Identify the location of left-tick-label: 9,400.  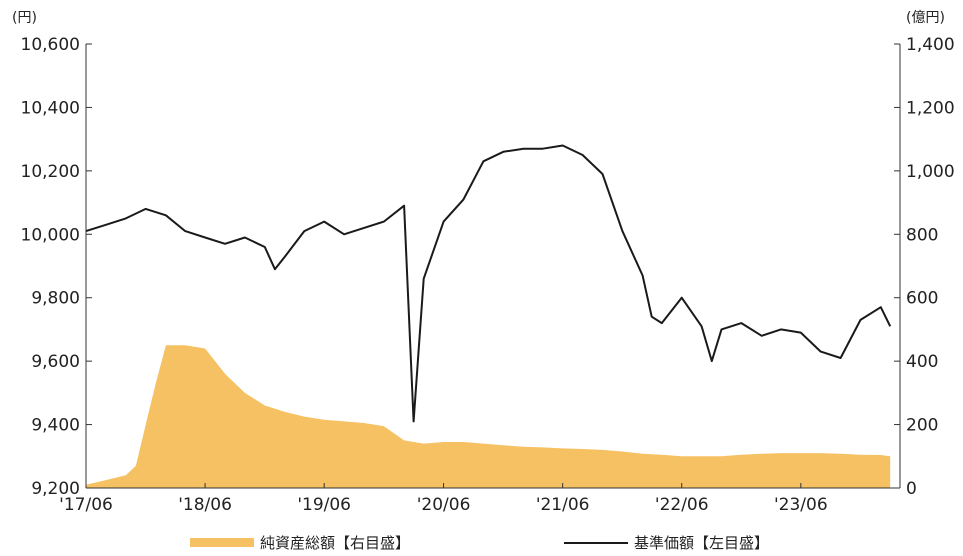
(55, 426).